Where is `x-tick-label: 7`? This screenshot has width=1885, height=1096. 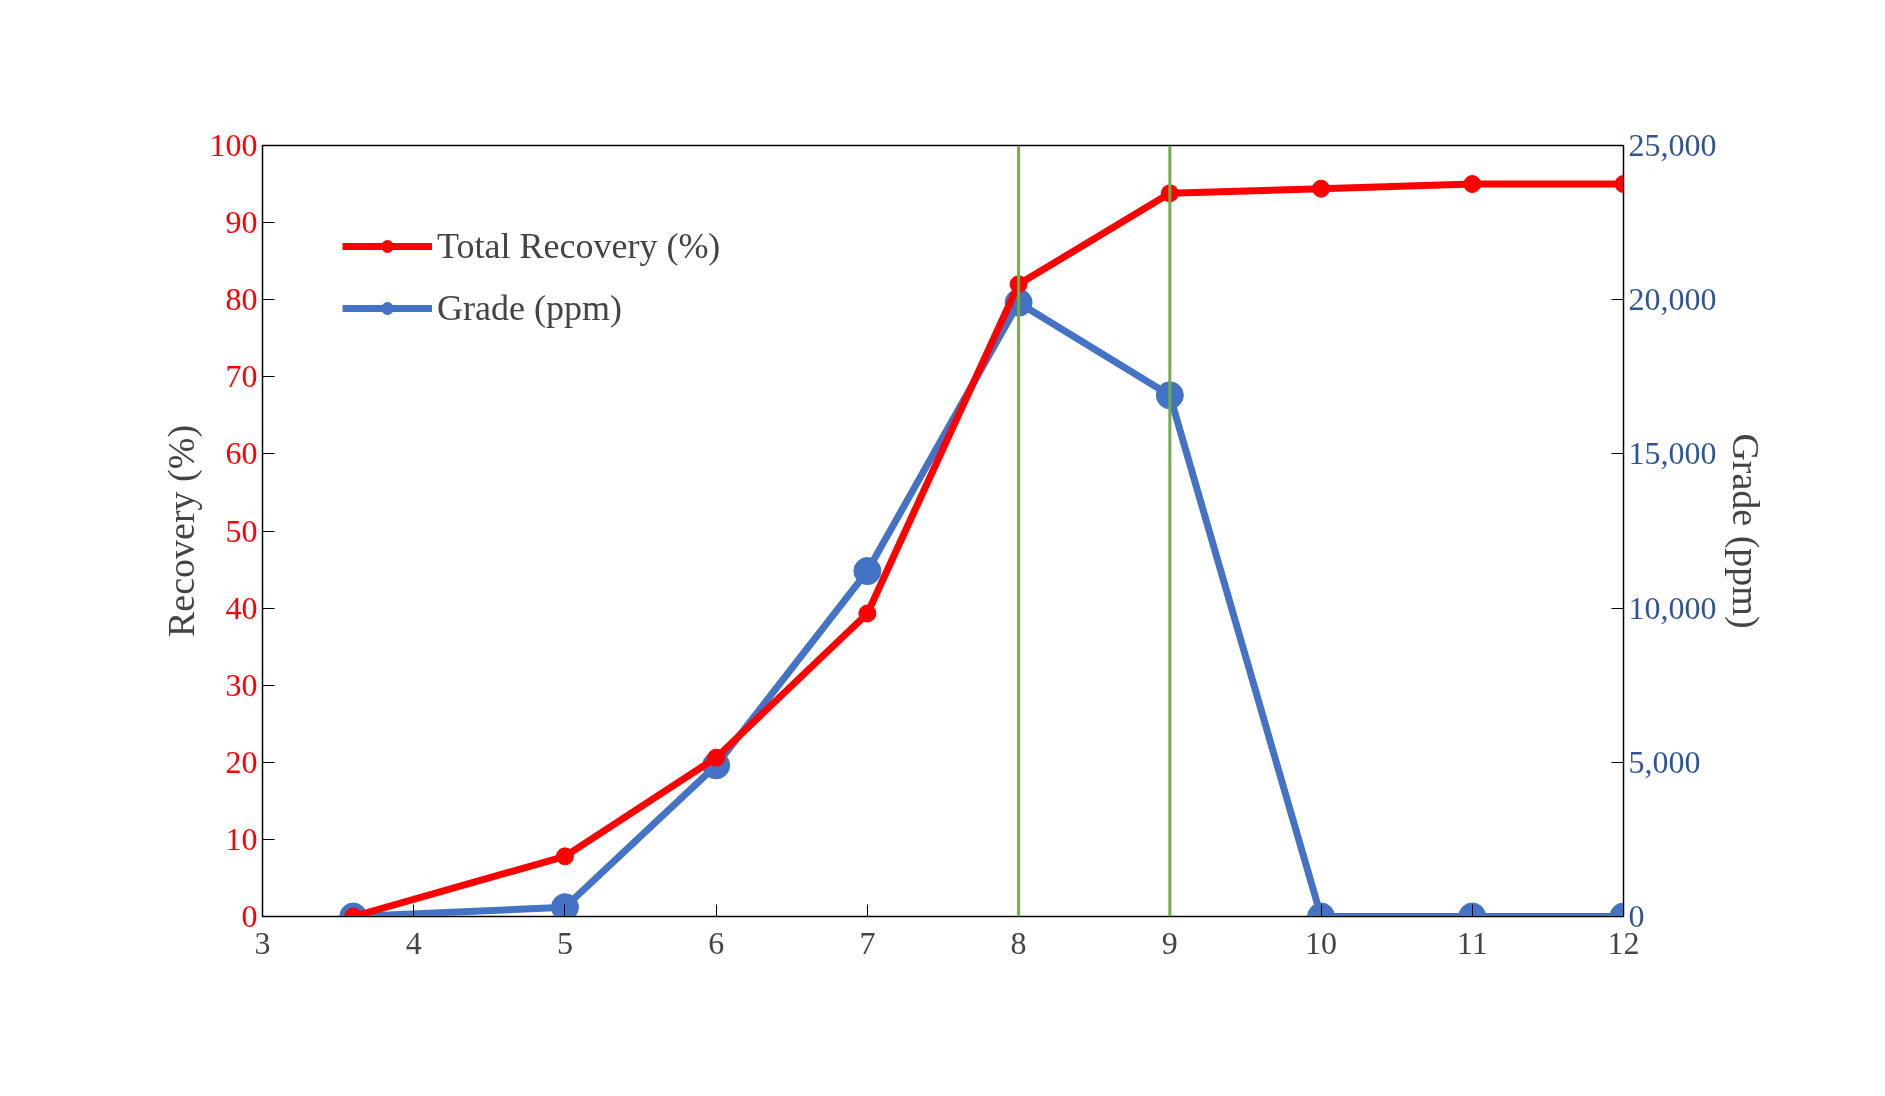
x-tick-label: 7 is located at coordinates (867, 942).